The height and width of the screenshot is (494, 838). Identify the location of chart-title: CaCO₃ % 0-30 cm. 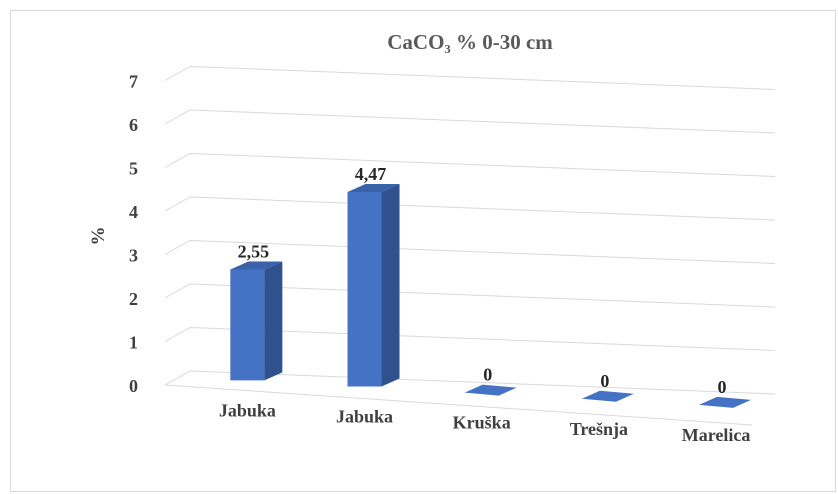
(470, 42).